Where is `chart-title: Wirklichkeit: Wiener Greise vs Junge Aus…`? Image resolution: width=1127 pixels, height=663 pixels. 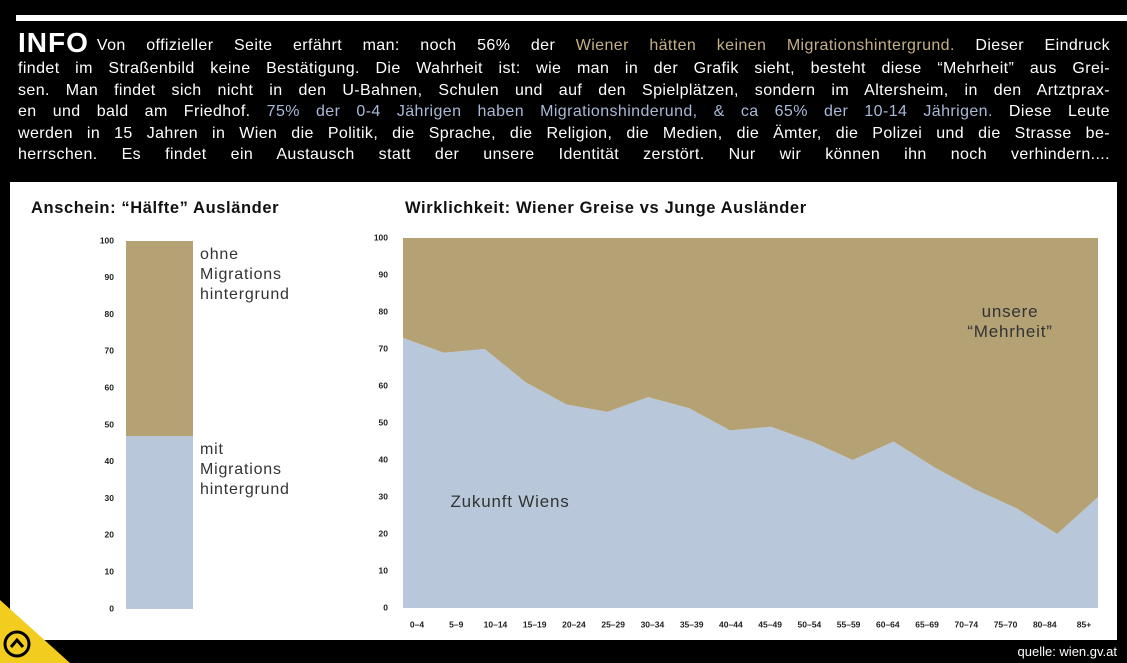 chart-title: Wirklichkeit: Wiener Greise vs Junge Aus… is located at coordinates (606, 208).